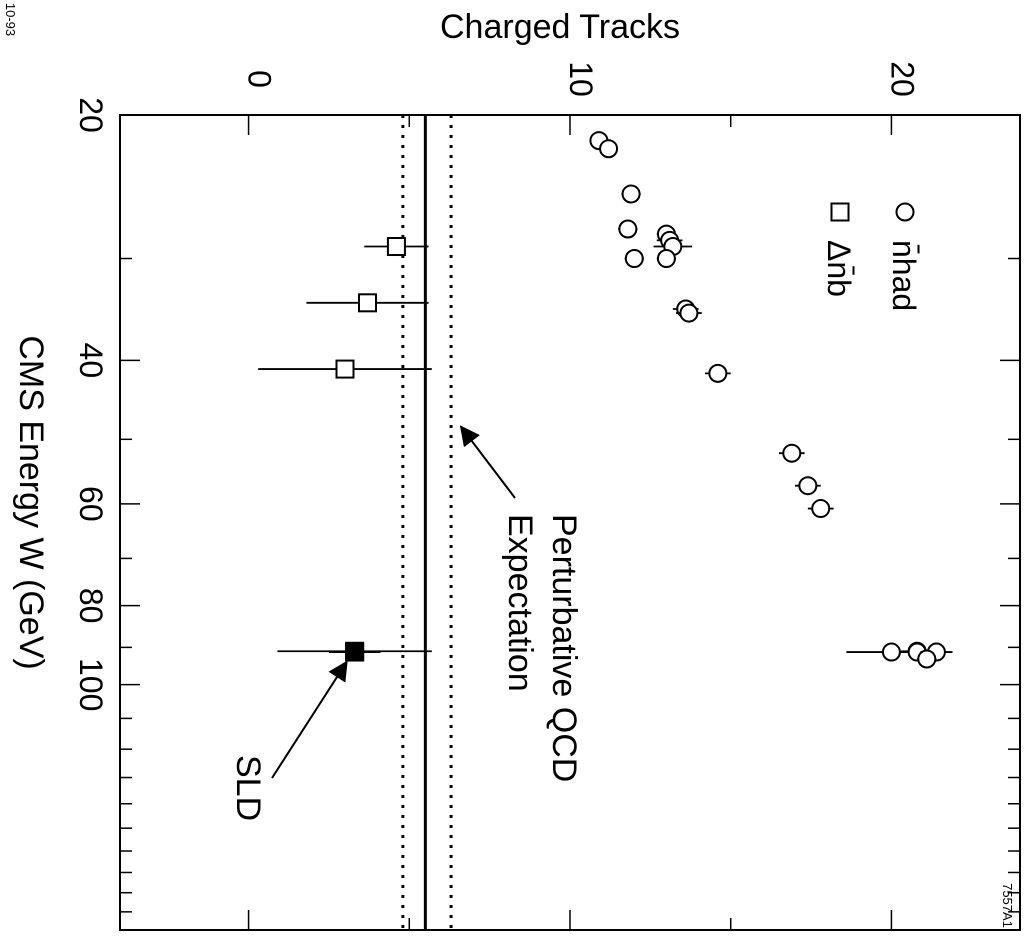 This screenshot has width=1025, height=943. I want to click on y-axis-title: Charged Tracks, so click(560, 27).